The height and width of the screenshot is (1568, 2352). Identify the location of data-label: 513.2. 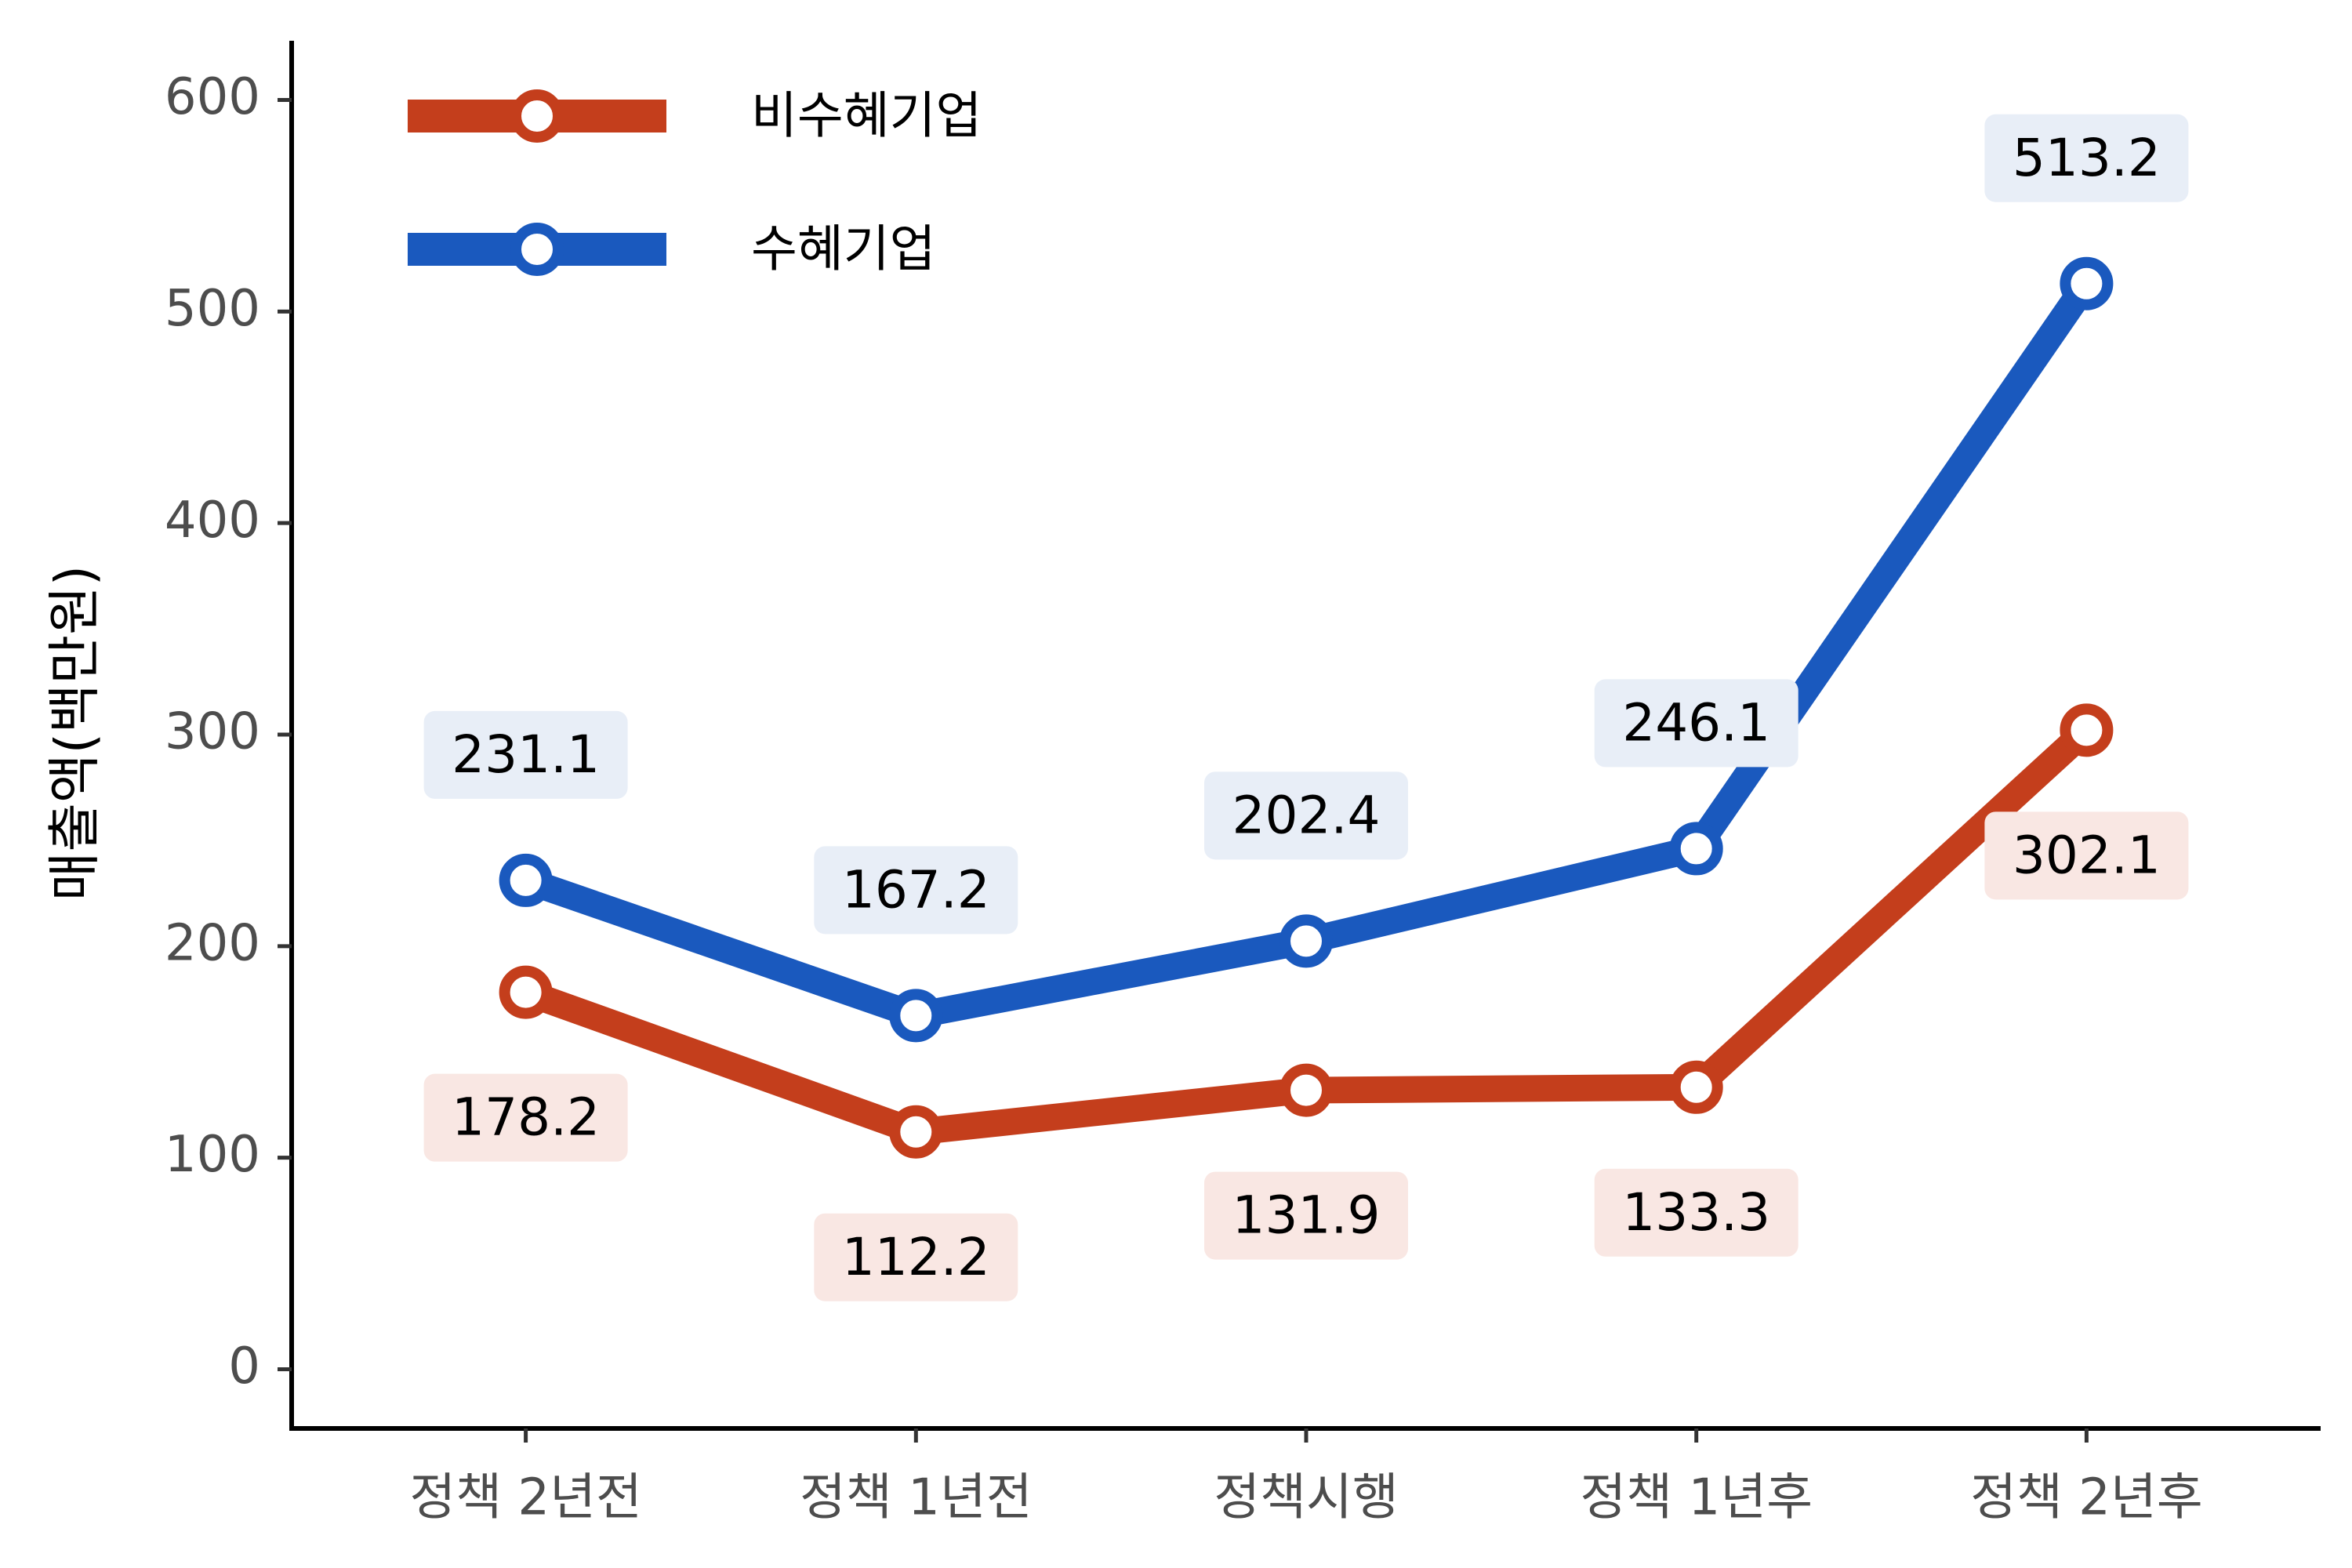
(2087, 158).